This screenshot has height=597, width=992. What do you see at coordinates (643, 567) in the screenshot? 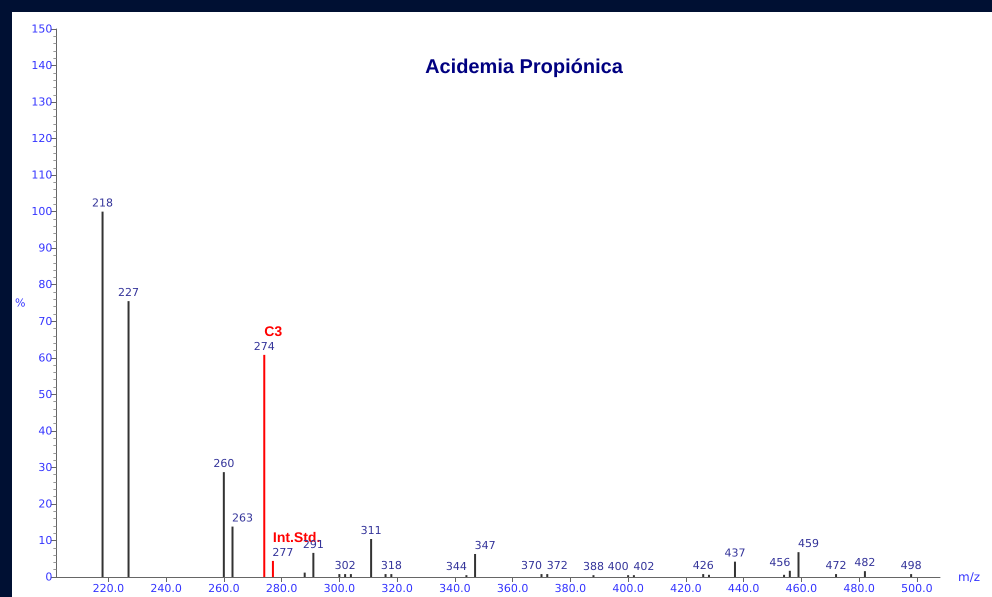
I see `annotation: 402` at bounding box center [643, 567].